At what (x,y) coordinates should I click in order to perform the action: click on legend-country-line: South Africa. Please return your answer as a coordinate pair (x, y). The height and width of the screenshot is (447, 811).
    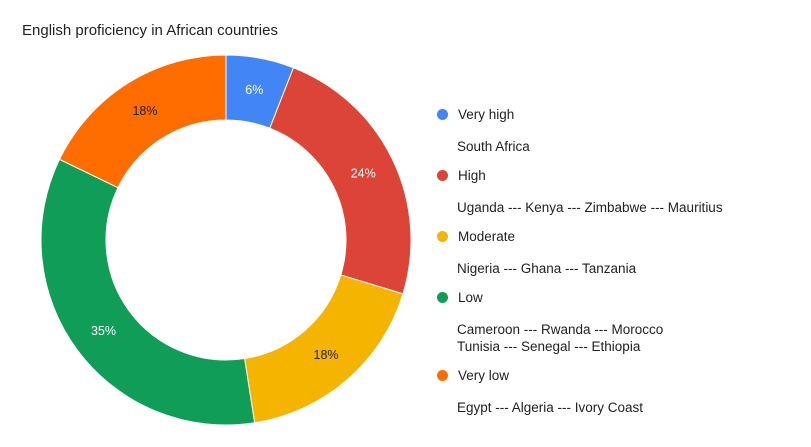
    Looking at the image, I should click on (493, 146).